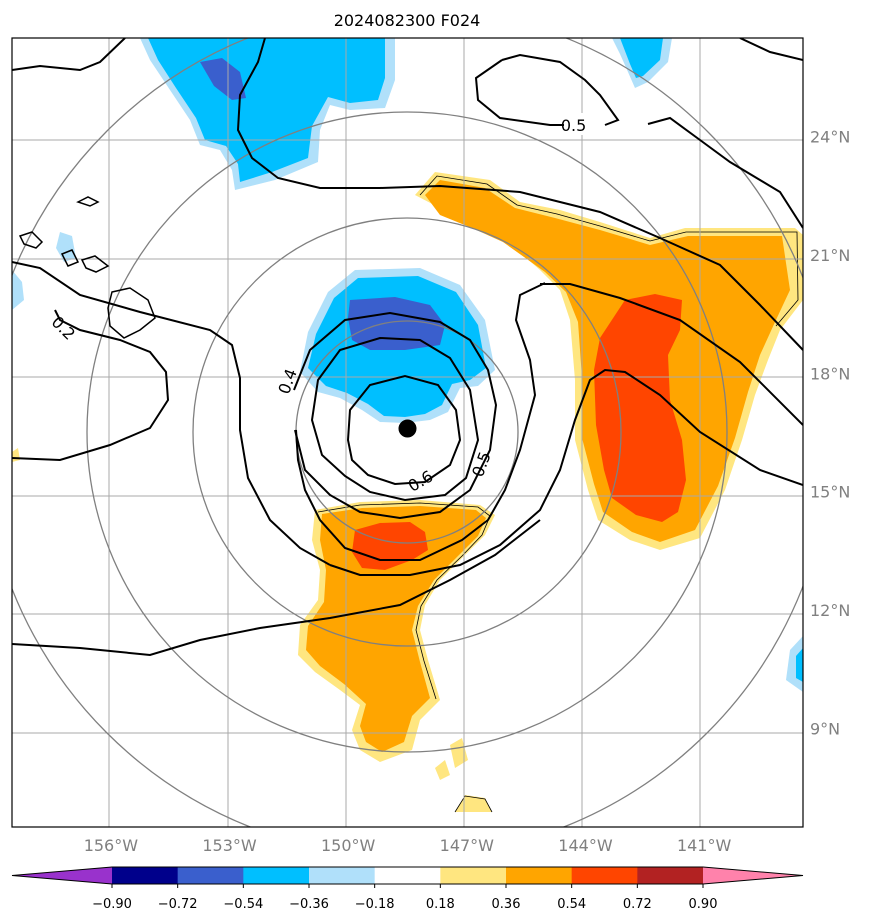 This screenshot has height=924, width=873. I want to click on lat-tick-label: 24°N, so click(830, 137).